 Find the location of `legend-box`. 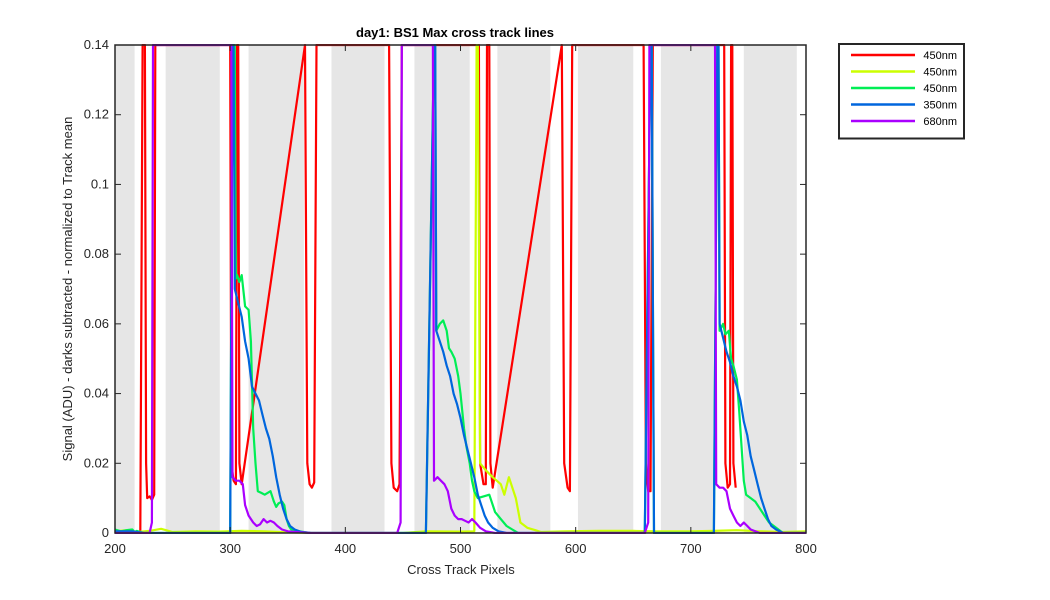

legend-box is located at coordinates (901, 91).